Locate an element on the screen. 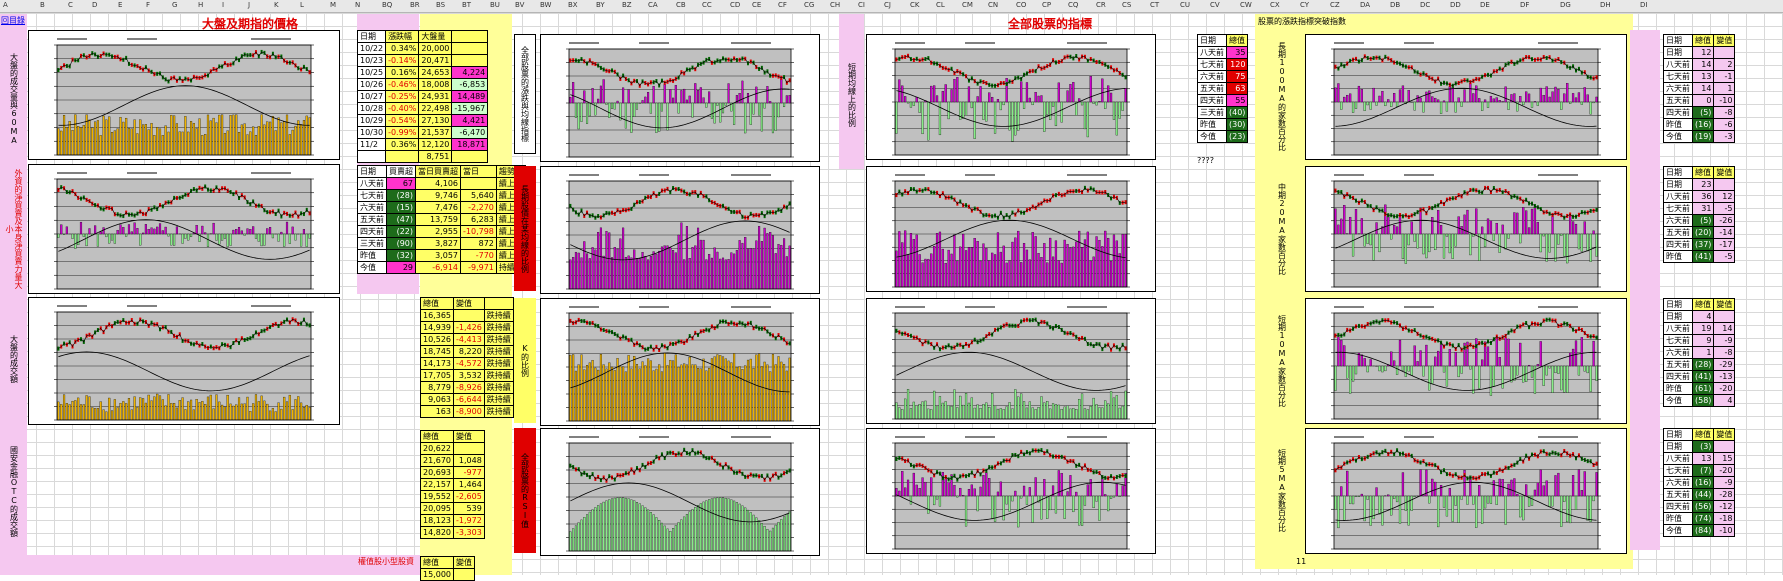  column-header-j: J is located at coordinates (249, 5).